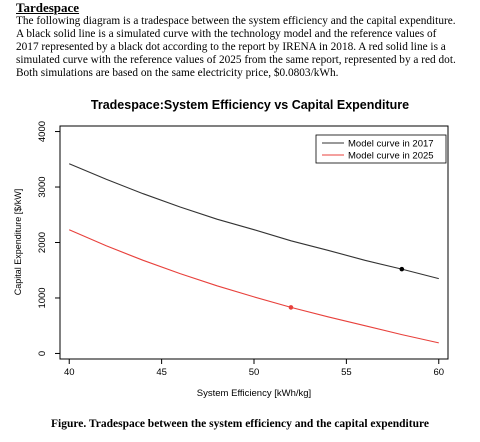  I want to click on x-tick-label: 40, so click(69, 372).